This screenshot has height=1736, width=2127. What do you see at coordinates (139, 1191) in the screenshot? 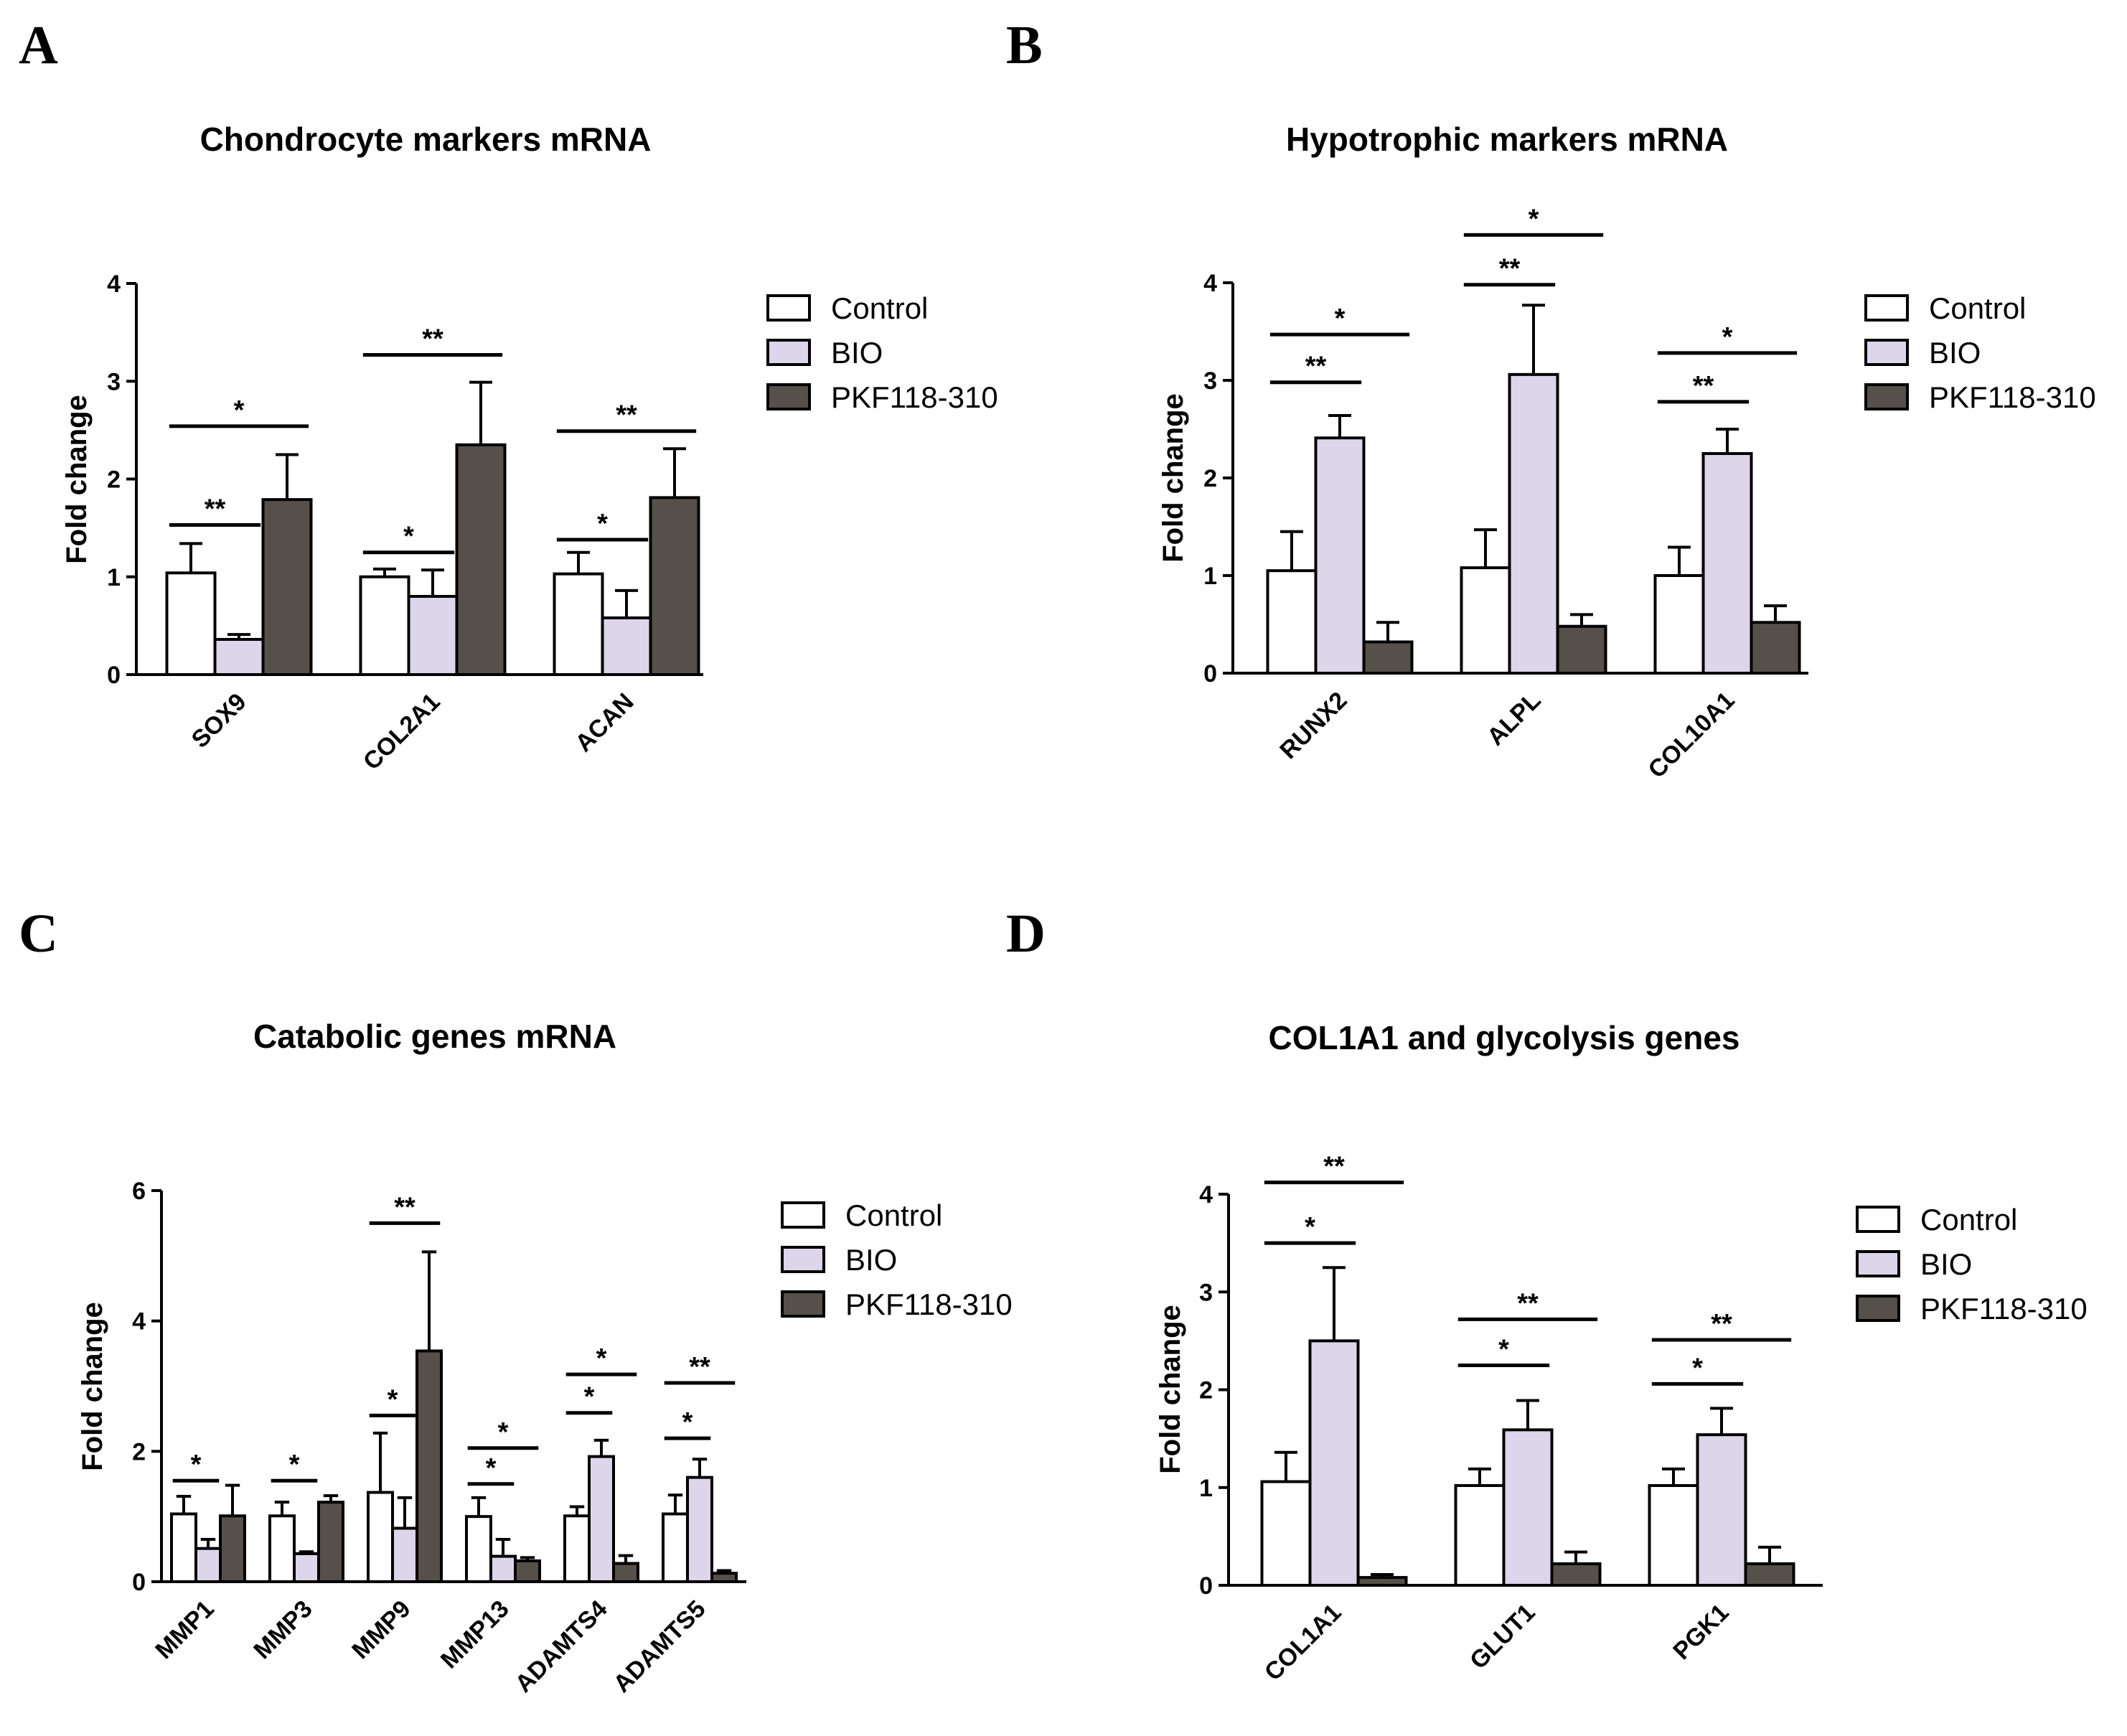
I see `y-tick-label: 6` at bounding box center [139, 1191].